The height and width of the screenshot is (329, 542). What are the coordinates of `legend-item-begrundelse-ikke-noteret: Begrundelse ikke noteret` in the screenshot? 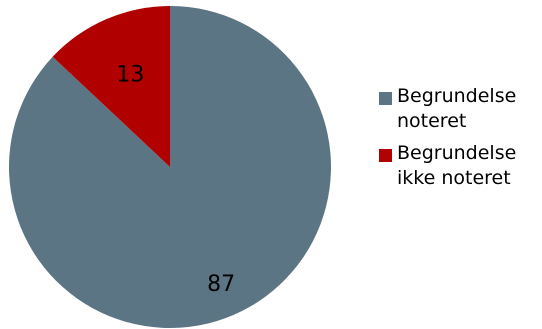 It's located at (460, 166).